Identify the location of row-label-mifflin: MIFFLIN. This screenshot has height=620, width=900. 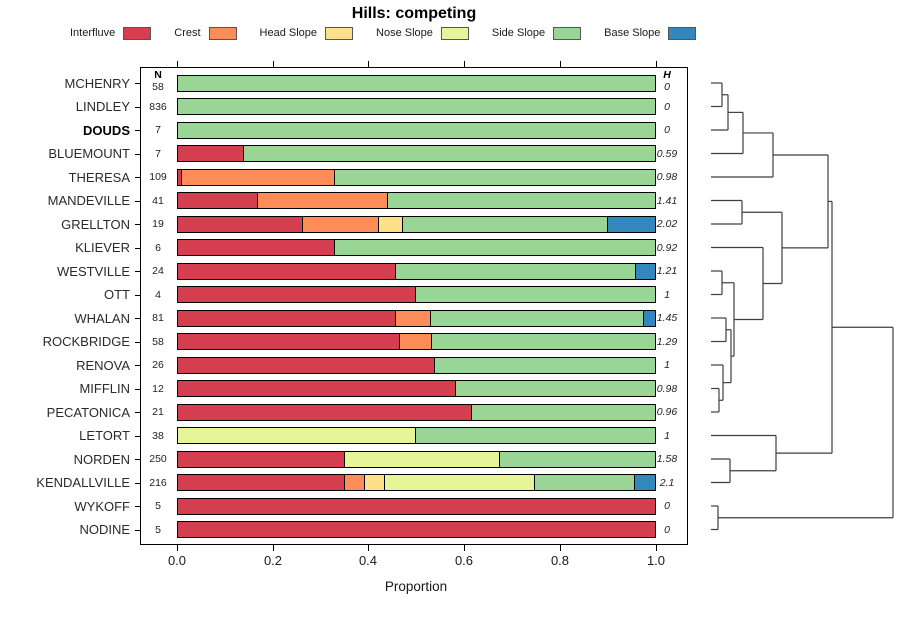
(104, 388).